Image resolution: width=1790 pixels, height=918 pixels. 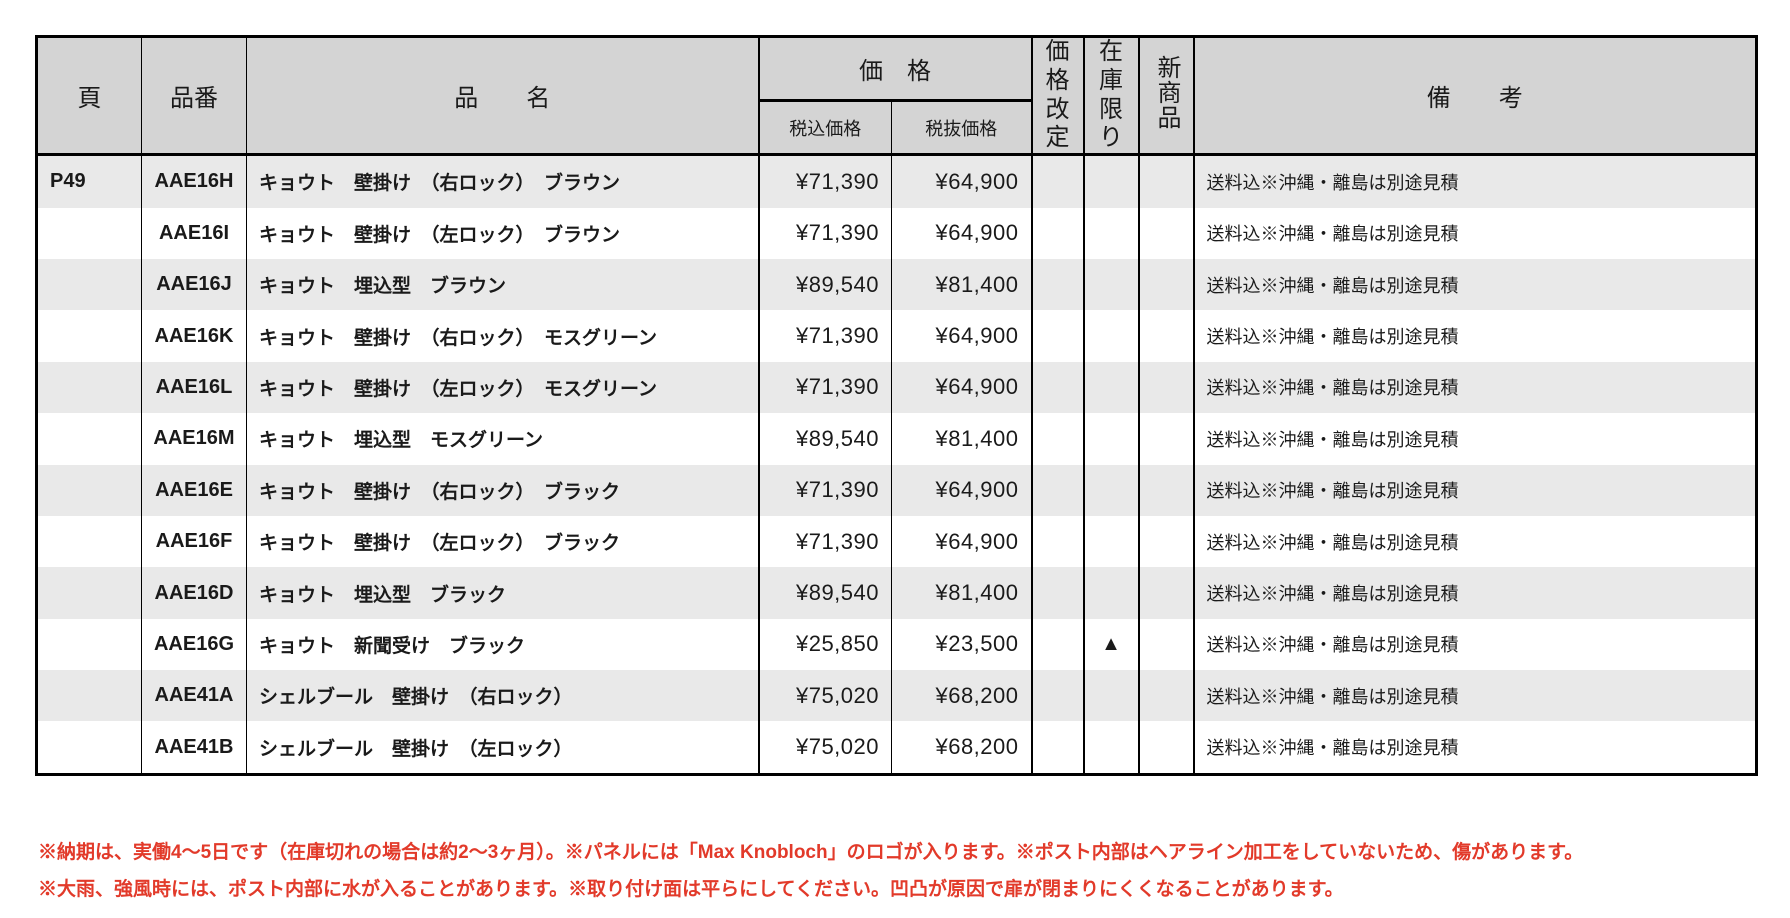 What do you see at coordinates (502, 181) in the screenshot?
I see `cell-product-name: キョウト 壁掛け （右ロック） ブラウン` at bounding box center [502, 181].